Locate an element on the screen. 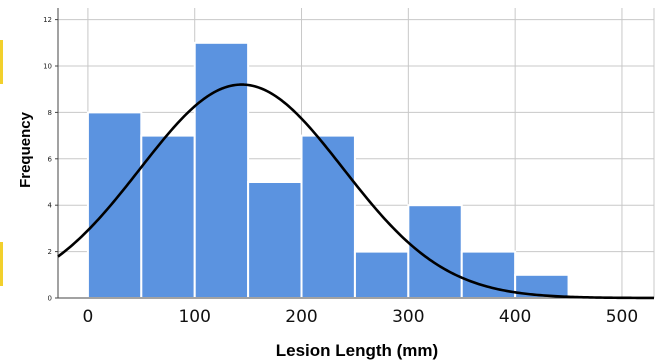 The width and height of the screenshot is (658, 360). y-tick-label: 4 is located at coordinates (50, 206).